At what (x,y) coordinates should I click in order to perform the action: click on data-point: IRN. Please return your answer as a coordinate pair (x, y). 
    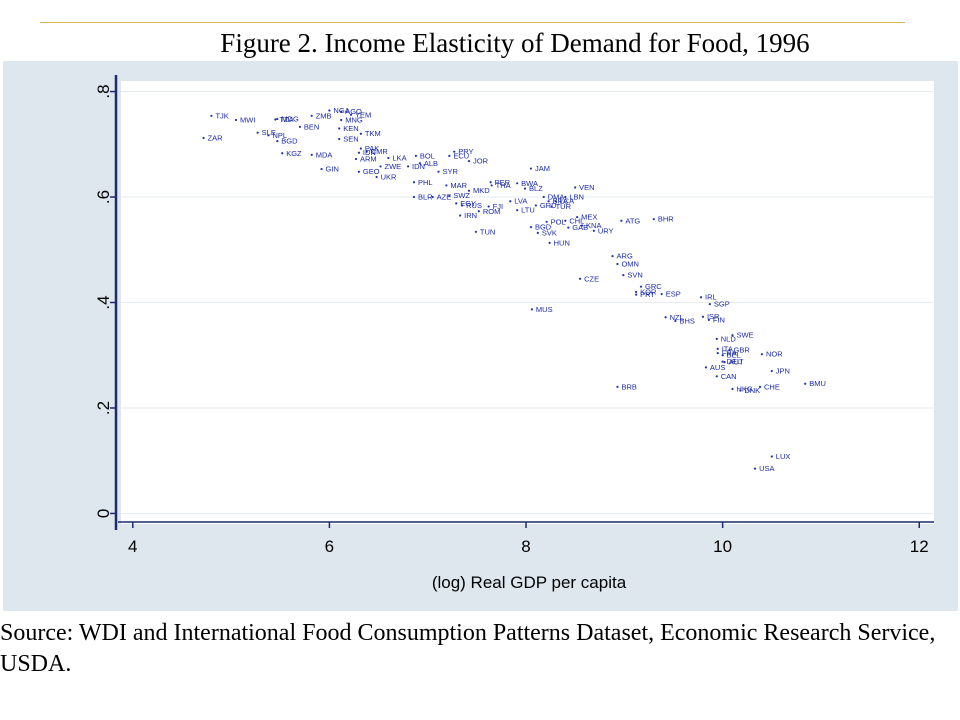
    Looking at the image, I should click on (468, 215).